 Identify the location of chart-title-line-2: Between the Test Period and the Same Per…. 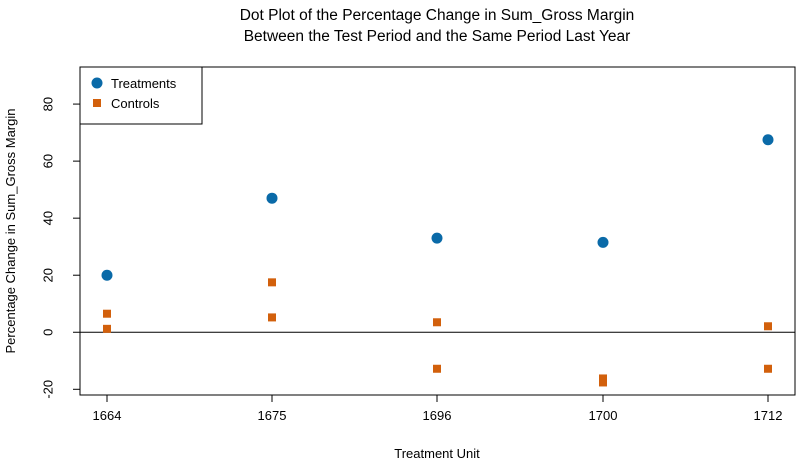
(437, 36).